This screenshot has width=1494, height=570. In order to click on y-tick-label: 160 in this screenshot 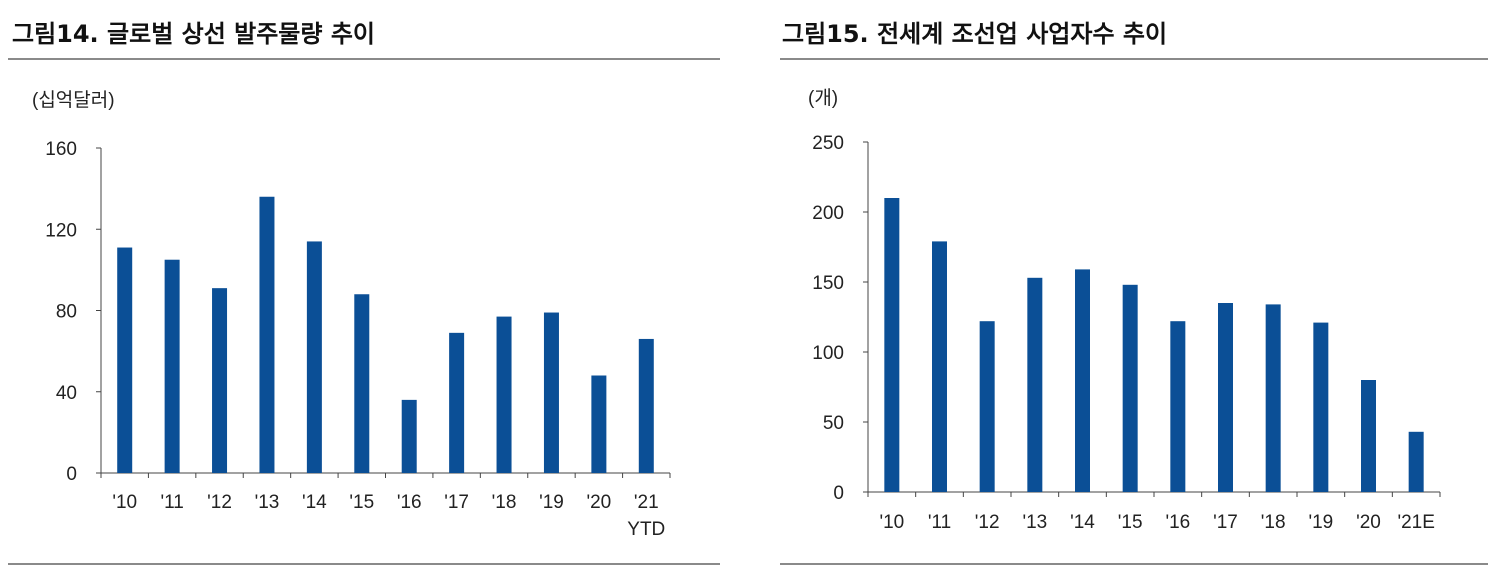, I will do `click(61, 149)`.